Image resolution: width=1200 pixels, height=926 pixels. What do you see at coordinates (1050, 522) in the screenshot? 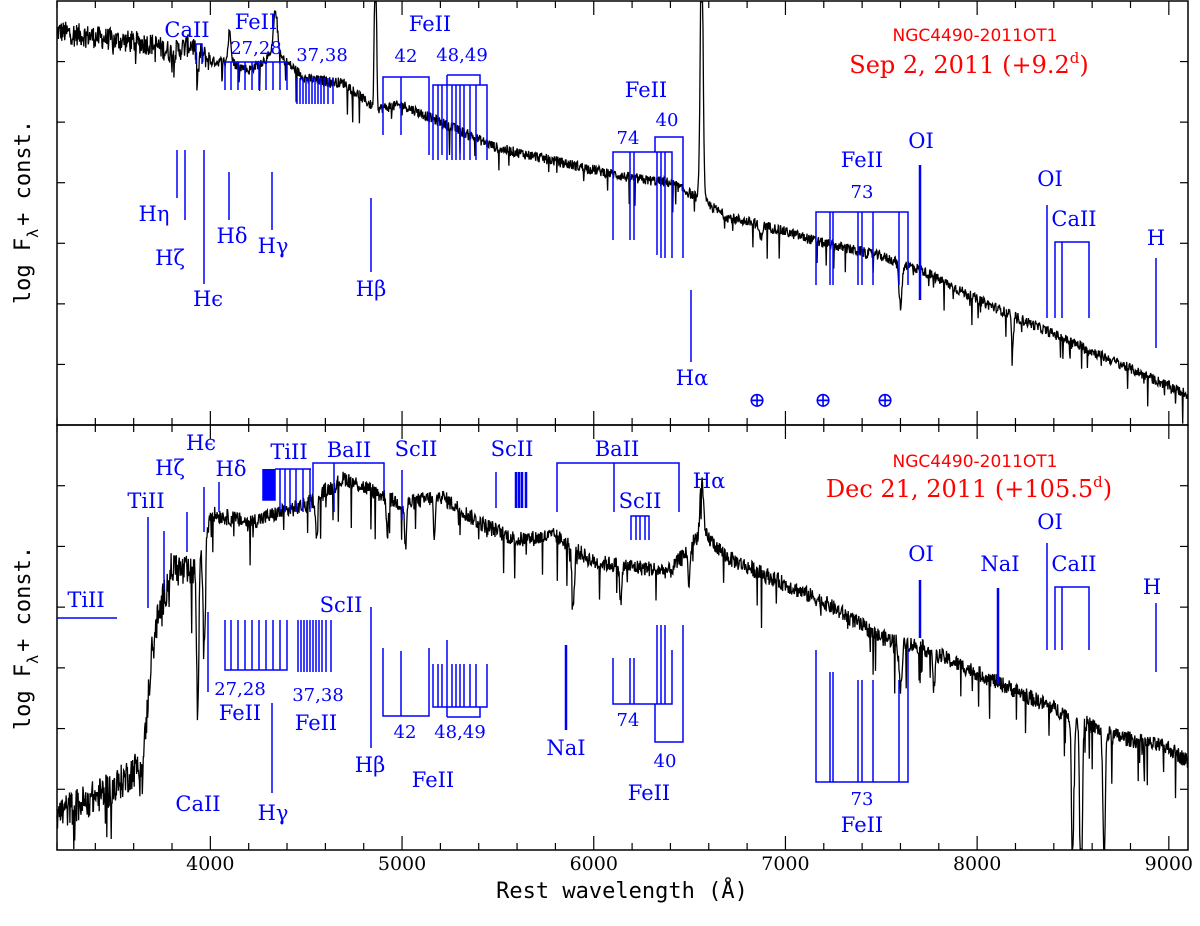
I see `bottom-label-oi-2: OI` at bounding box center [1050, 522].